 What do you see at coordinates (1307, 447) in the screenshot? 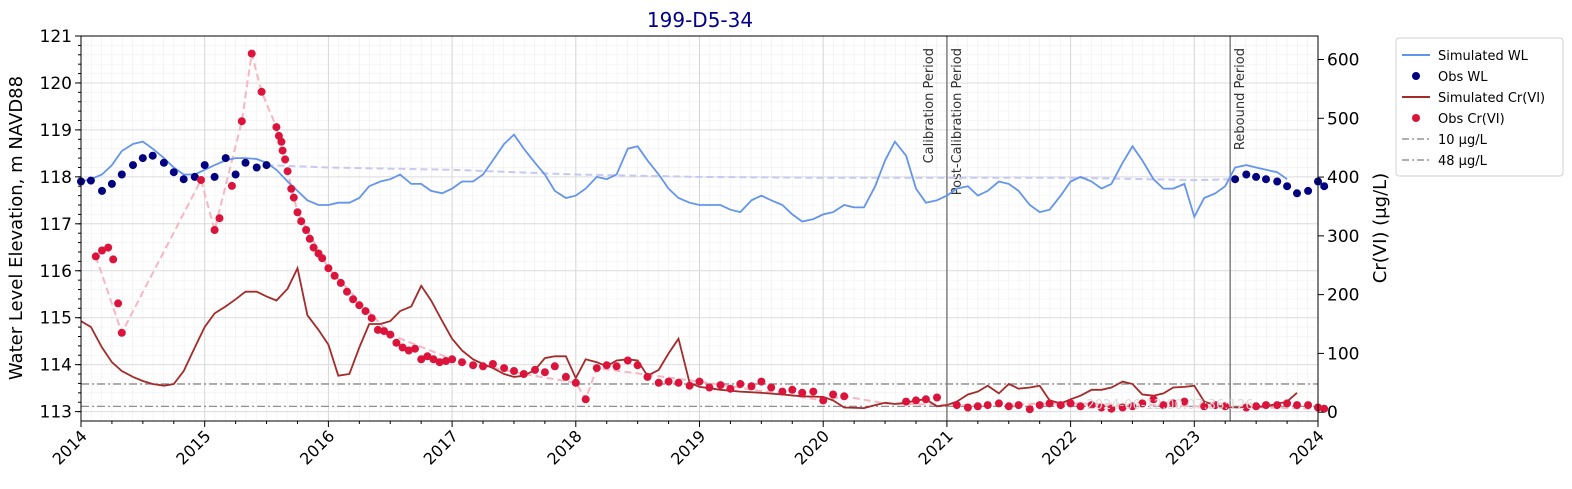
I see `x-tick-label: 2024` at bounding box center [1307, 447].